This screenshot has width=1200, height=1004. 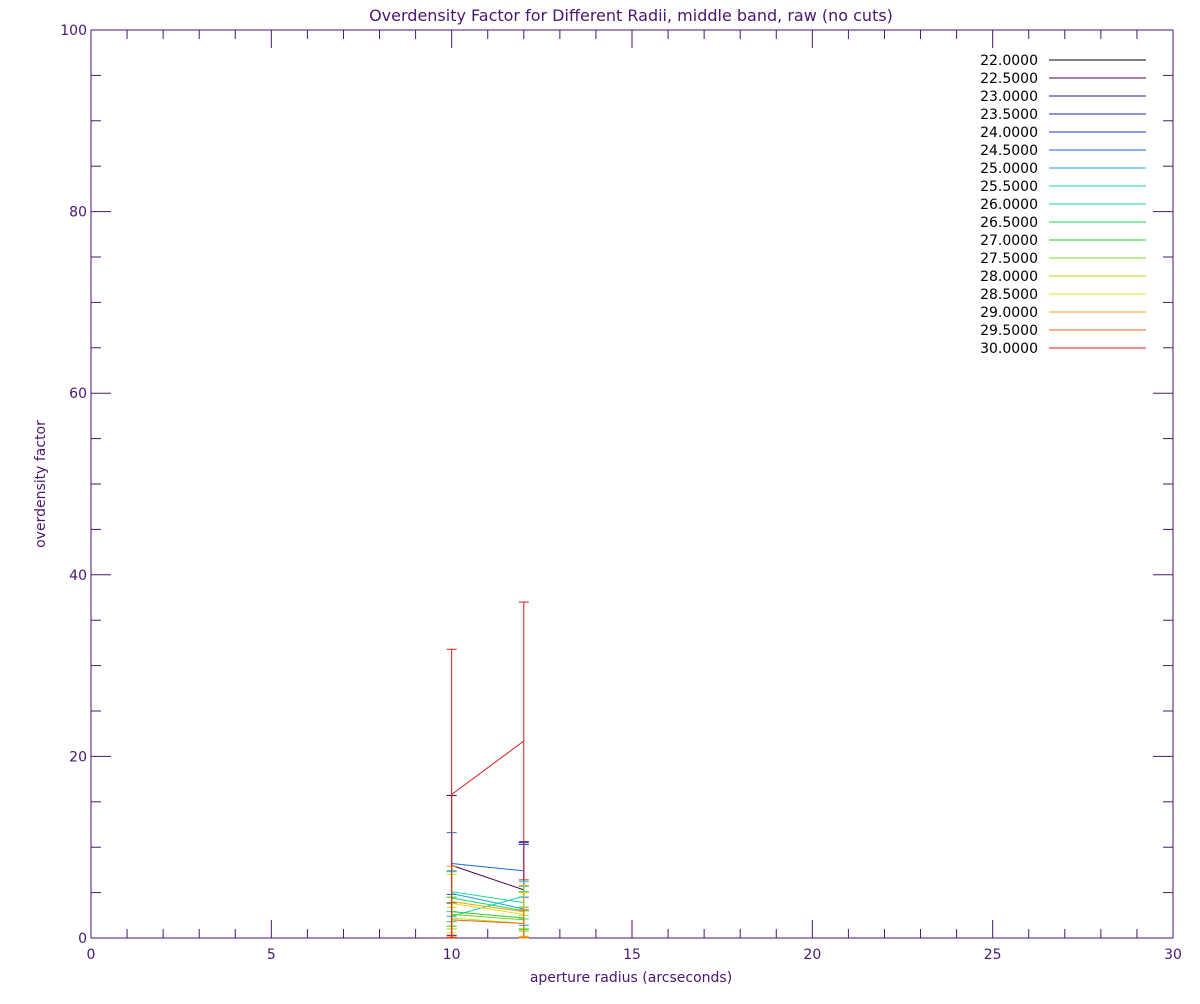 I want to click on legend-label: 25.0000, so click(x=1009, y=169).